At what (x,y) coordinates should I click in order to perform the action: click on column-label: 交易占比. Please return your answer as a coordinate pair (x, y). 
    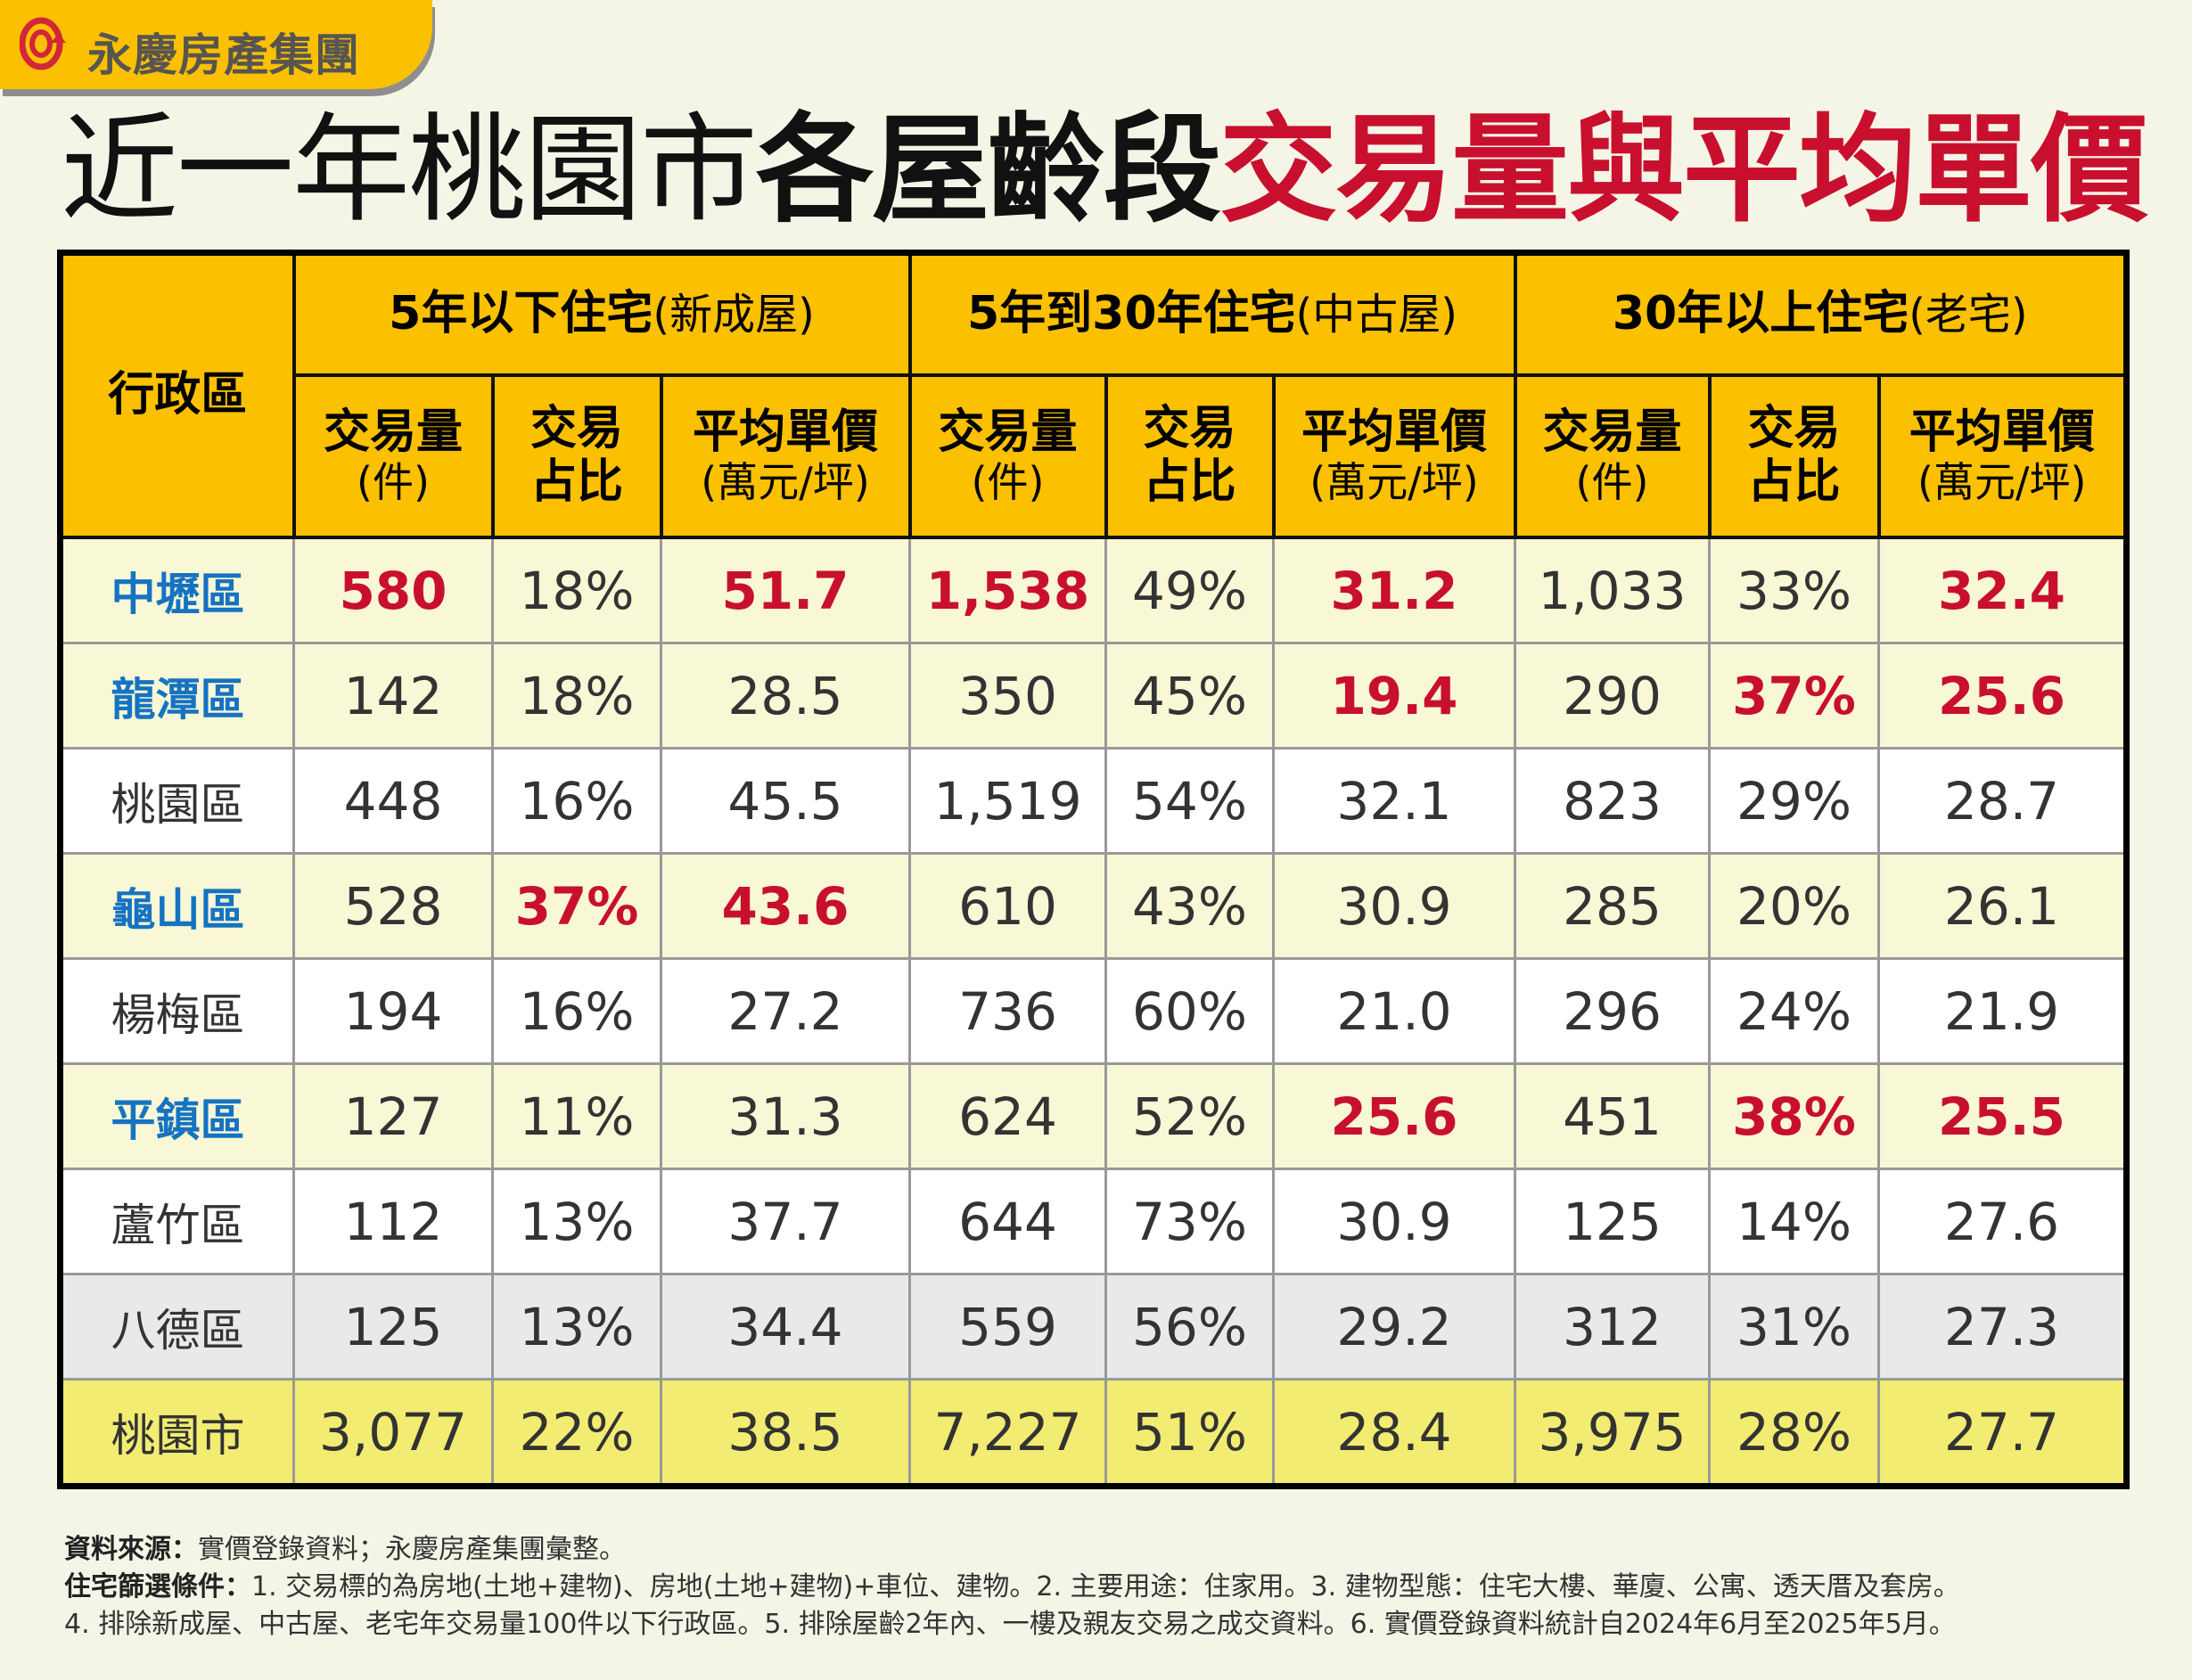
    Looking at the image, I should click on (1794, 455).